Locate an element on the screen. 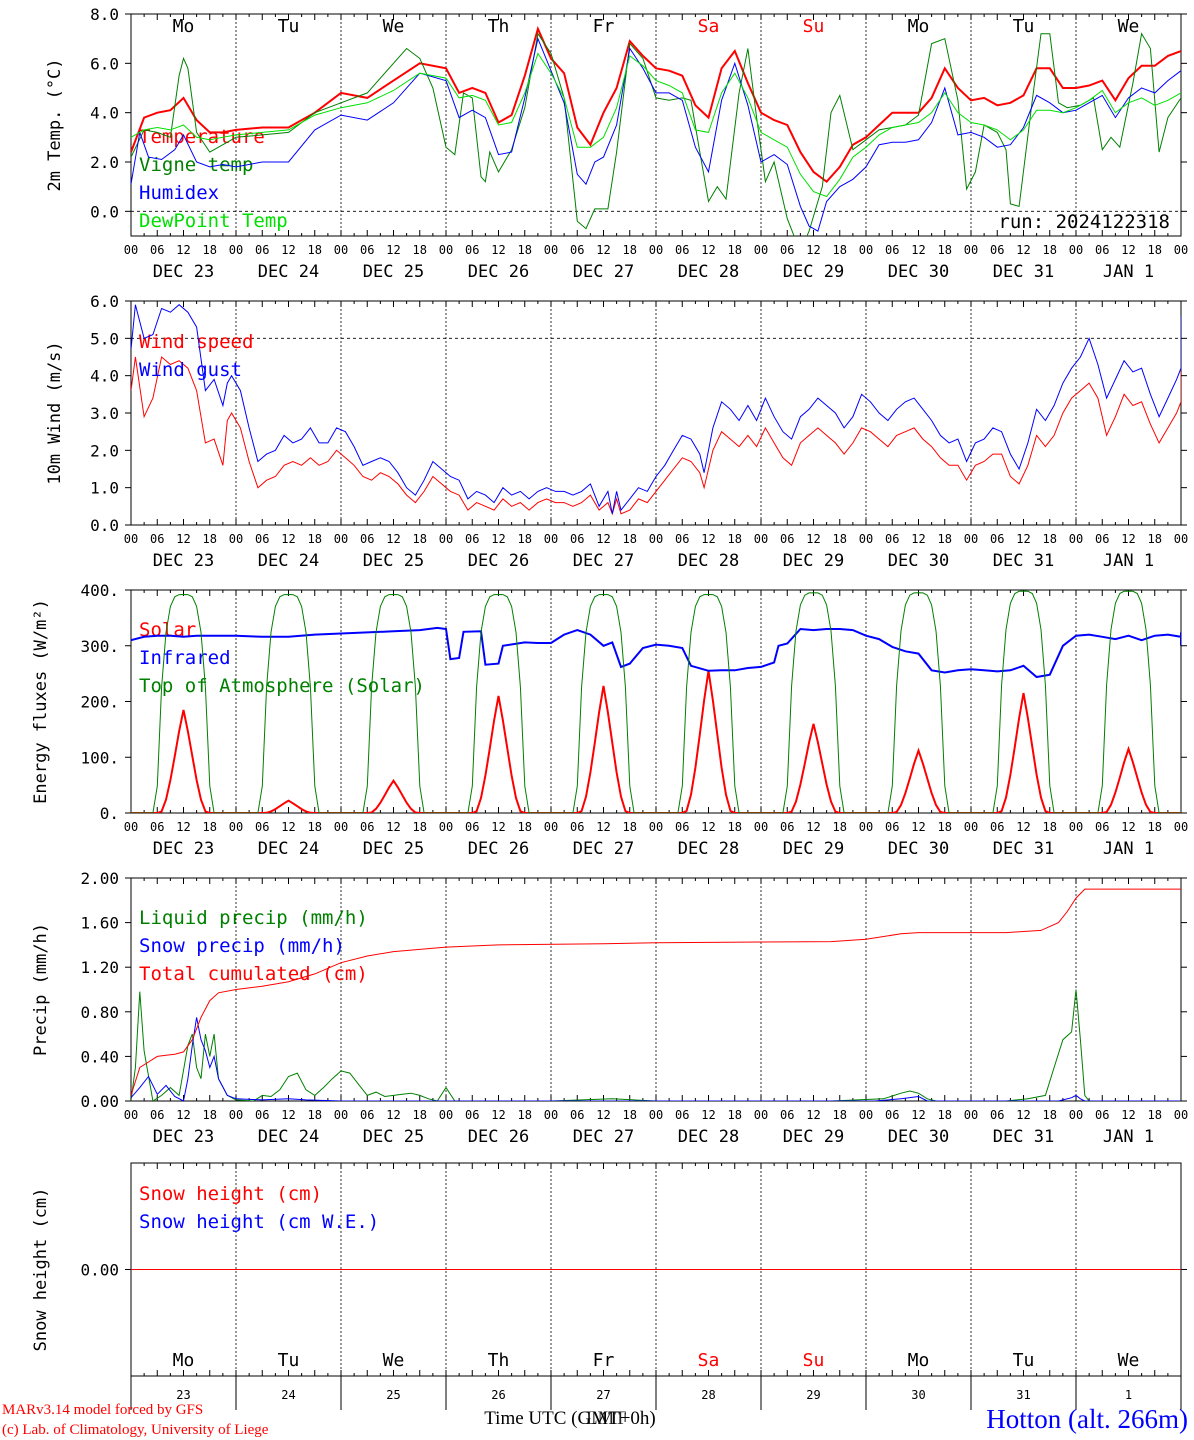  legend-snow-height-cm-w-e: Snow height (cm W.E.) is located at coordinates (259, 1222).